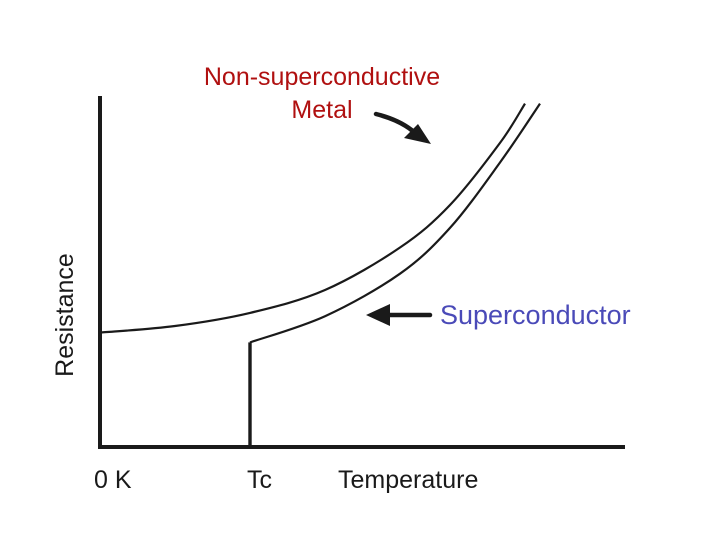 The height and width of the screenshot is (540, 720). I want to click on x-tick-0k: 0 K, so click(113, 480).